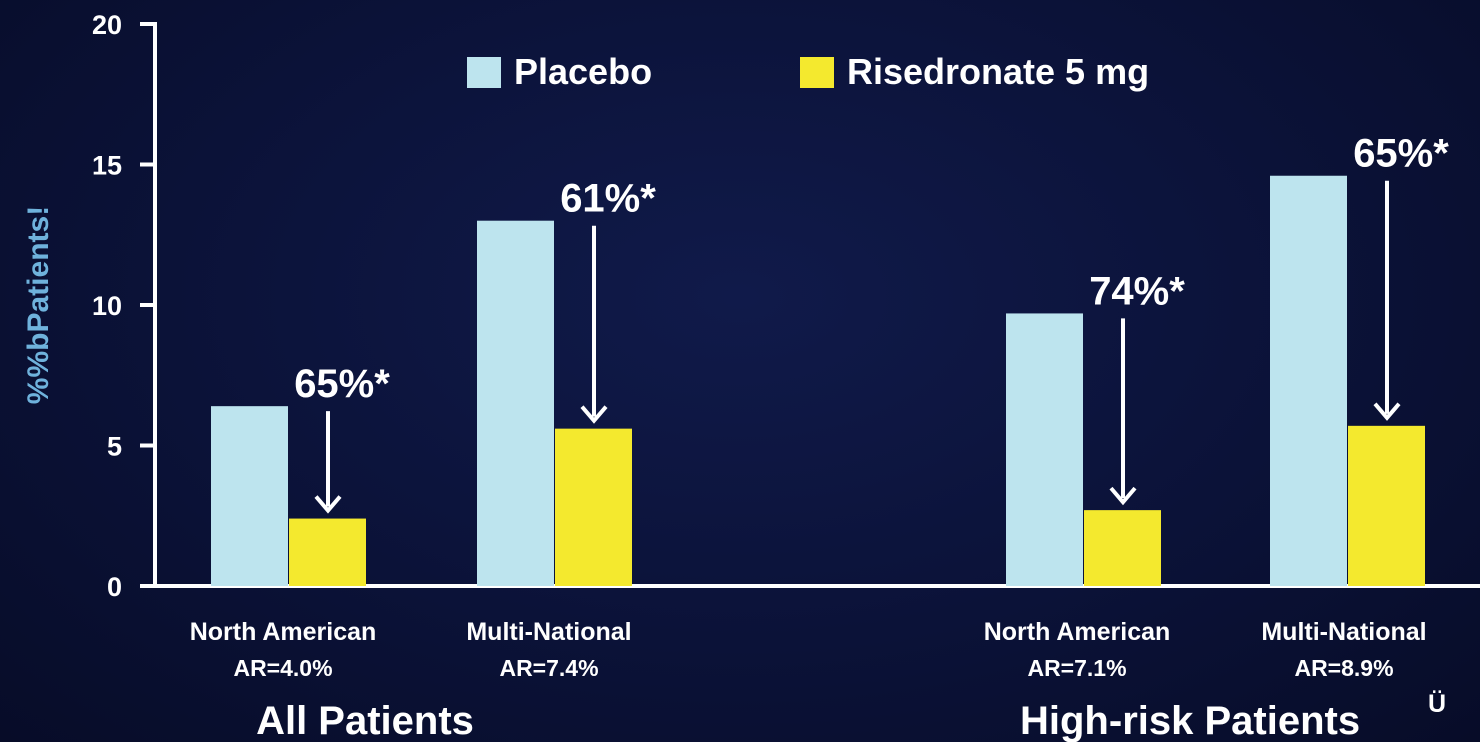 The image size is (1480, 742). What do you see at coordinates (107, 166) in the screenshot?
I see `y-tick-label-15: 15` at bounding box center [107, 166].